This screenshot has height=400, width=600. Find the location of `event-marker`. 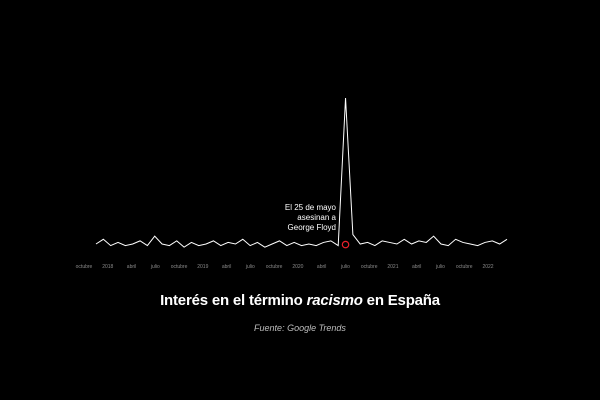

event-marker is located at coordinates (345, 244).